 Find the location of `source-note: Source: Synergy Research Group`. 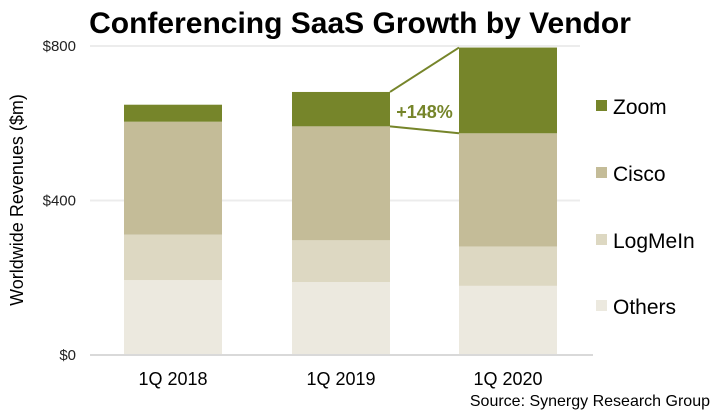

source-note: Source: Synergy Research Group is located at coordinates (590, 401).